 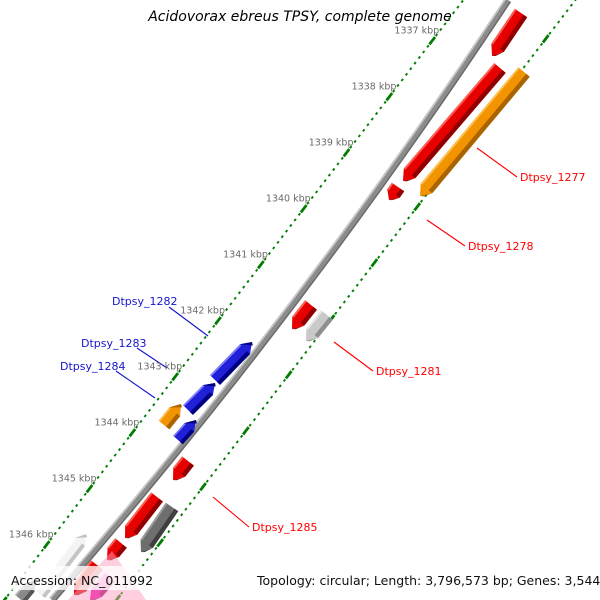 What do you see at coordinates (288, 199) in the screenshot?
I see `kbp-label: 1340 kbp` at bounding box center [288, 199].